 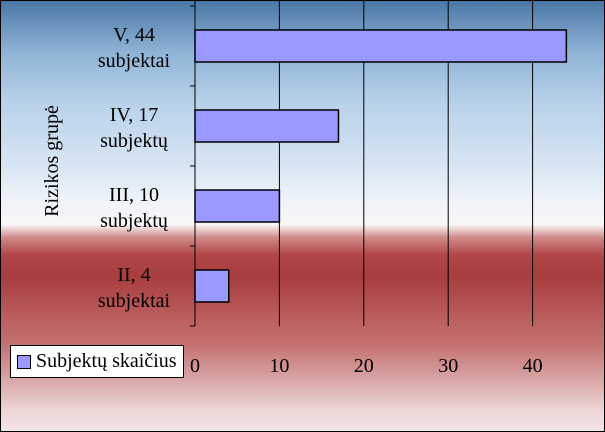 I want to click on x-tick-labels: 01020304050, so click(x=366, y=366).